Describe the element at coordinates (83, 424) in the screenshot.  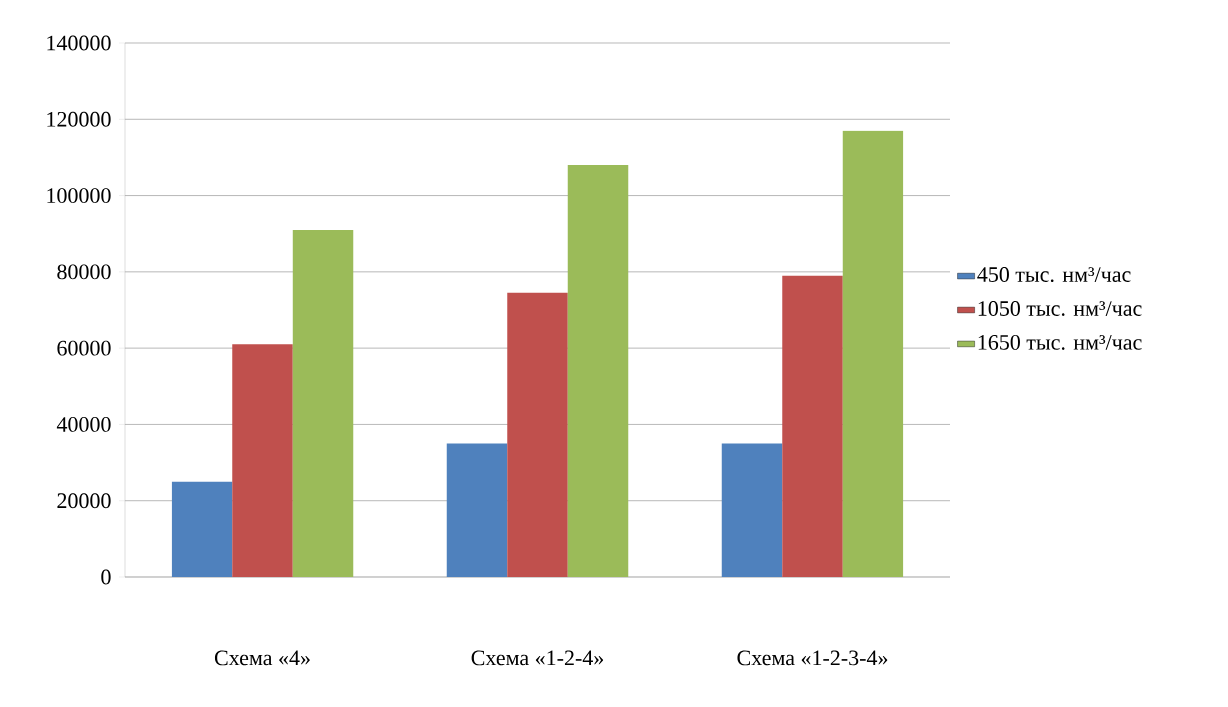
I see `y-tick-label: 40000` at that location.